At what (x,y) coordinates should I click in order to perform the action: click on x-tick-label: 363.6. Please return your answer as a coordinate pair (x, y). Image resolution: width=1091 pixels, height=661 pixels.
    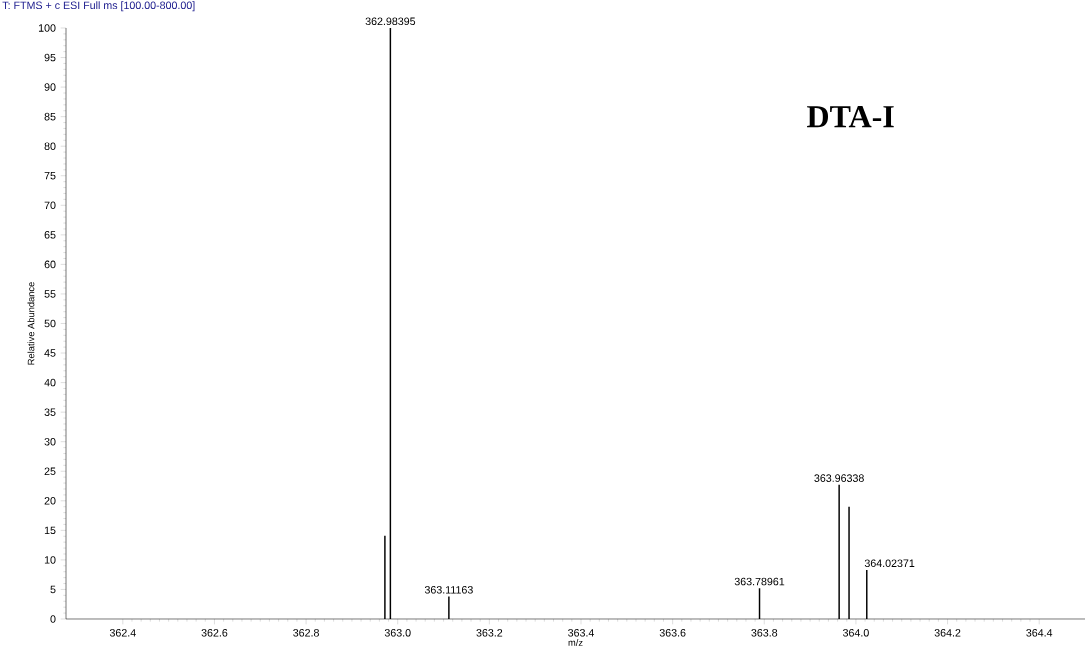
    Looking at the image, I should click on (672, 633).